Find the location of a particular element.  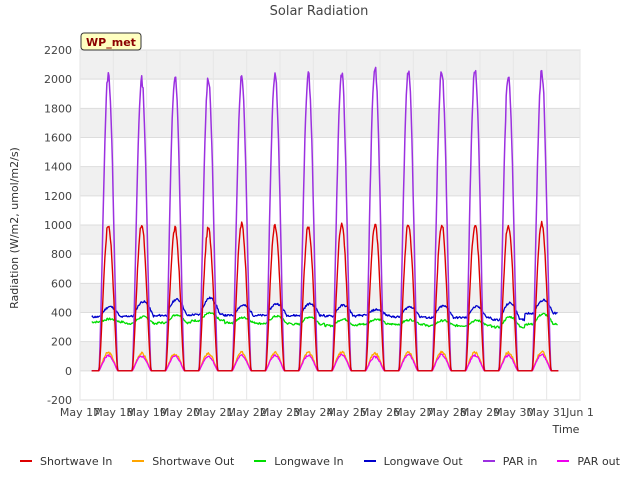

y-tick-label: 200 is located at coordinates (61, 342).